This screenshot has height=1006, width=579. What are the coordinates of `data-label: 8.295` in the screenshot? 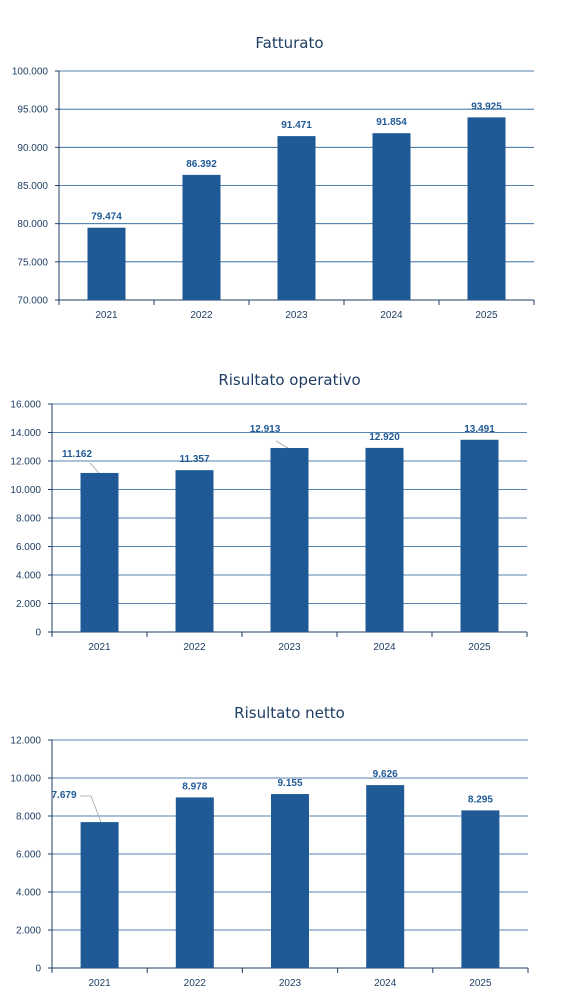 It's located at (480, 799).